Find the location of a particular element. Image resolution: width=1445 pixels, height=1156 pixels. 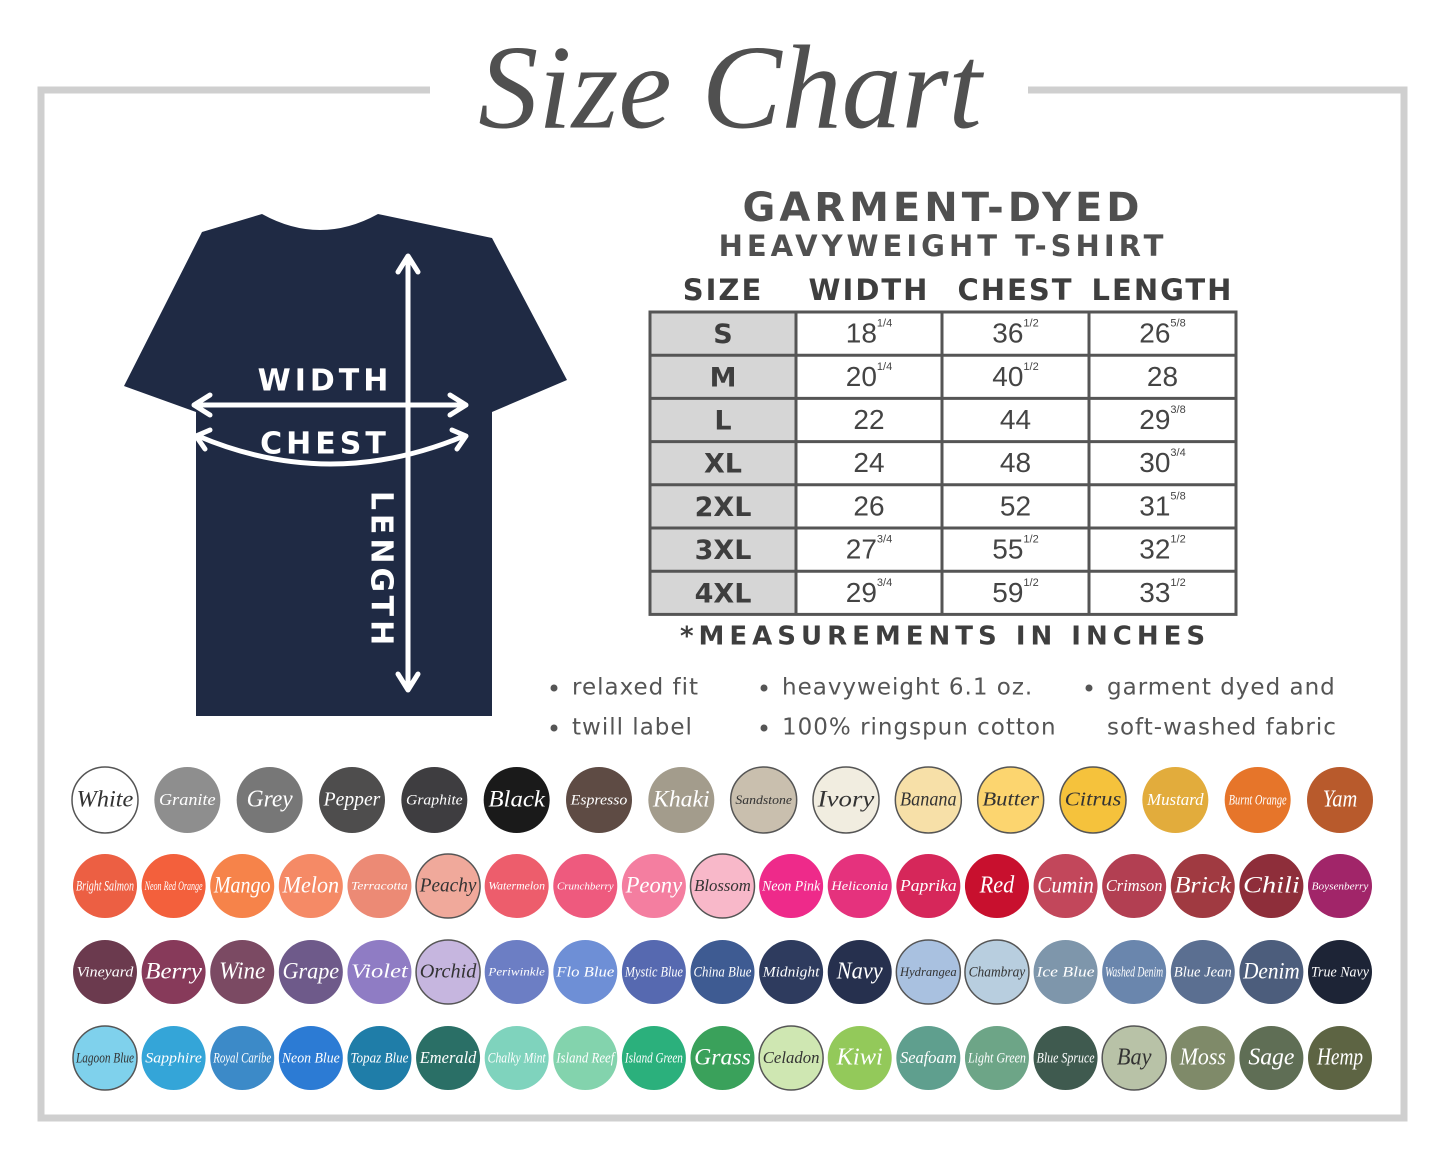

swatch-name: Espresso is located at coordinates (599, 800).